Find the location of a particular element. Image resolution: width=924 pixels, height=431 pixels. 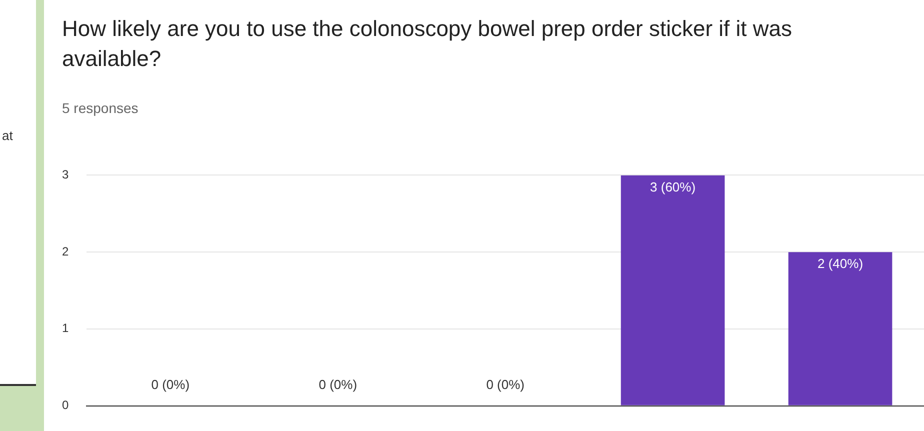

y-tick-label: 3 is located at coordinates (65, 175).